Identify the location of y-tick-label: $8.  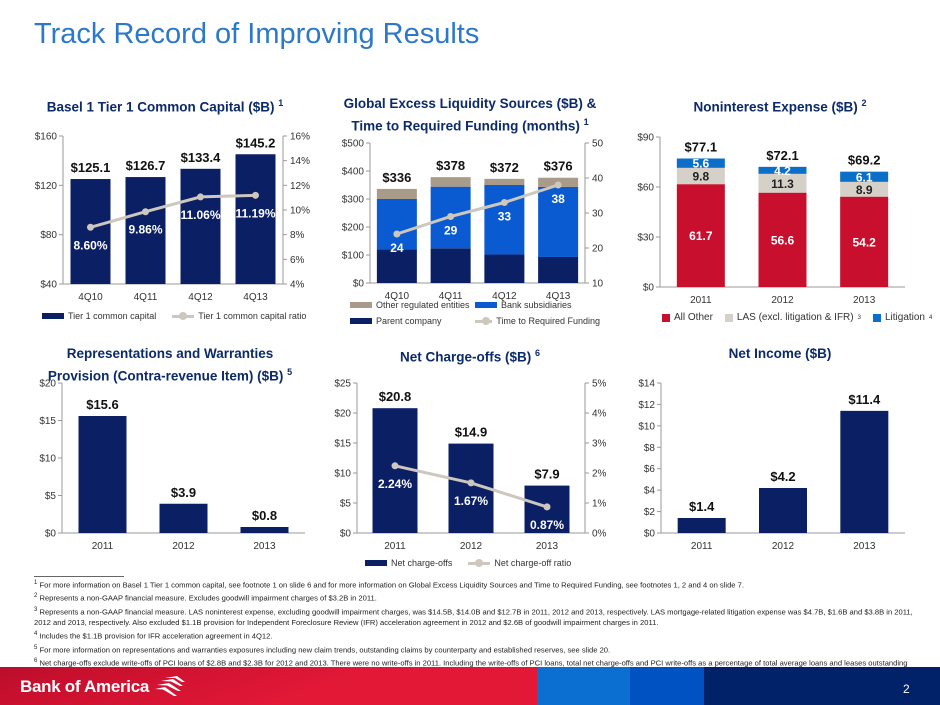
(650, 448).